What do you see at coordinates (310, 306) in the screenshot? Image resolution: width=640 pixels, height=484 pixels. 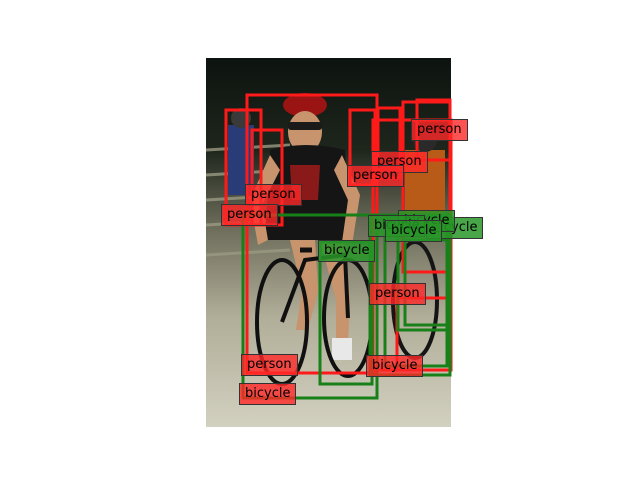 I see `box-bicycle` at bounding box center [310, 306].